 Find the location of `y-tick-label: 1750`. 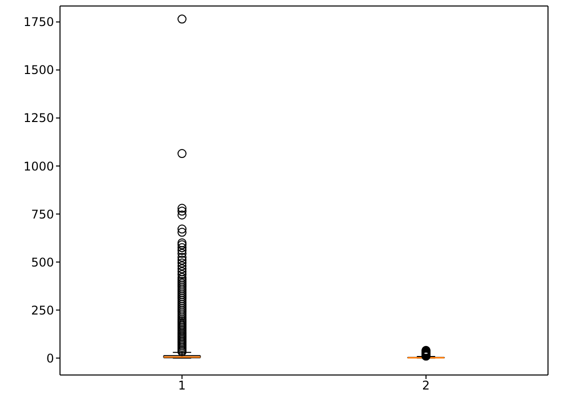

y-tick-label: 1750 is located at coordinates (38, 22).